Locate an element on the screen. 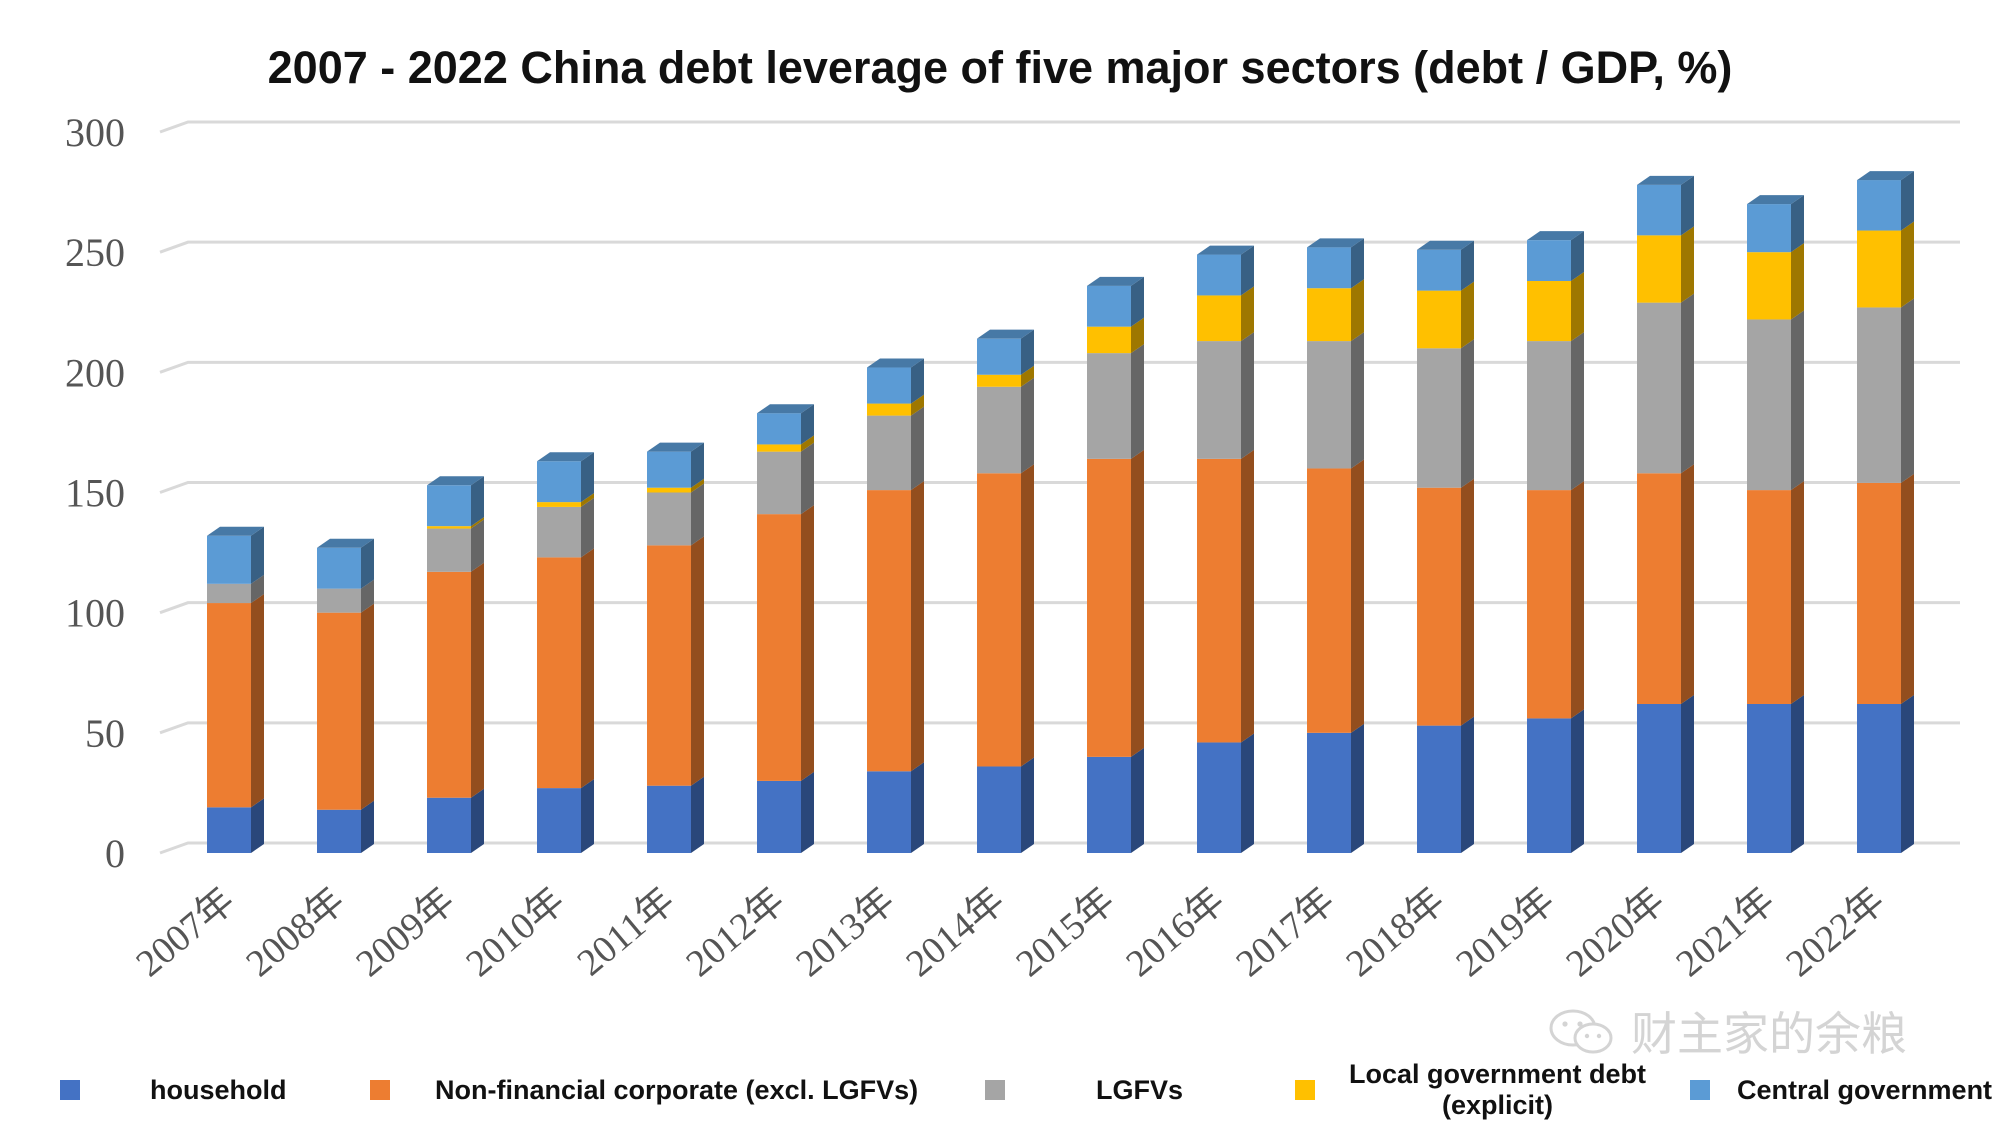  watermark: 财主家的余粮 is located at coordinates (1726, 1031).